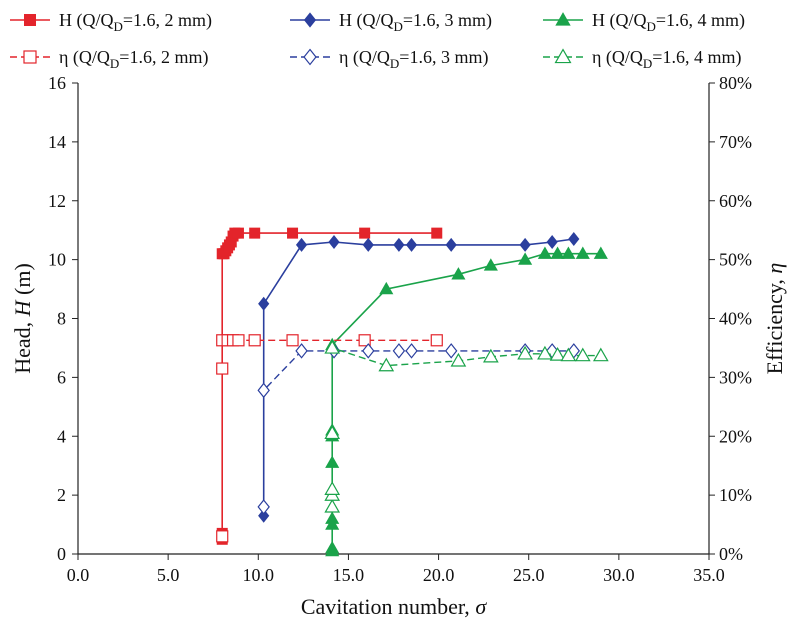 The image size is (800, 629). I want to click on y2-tick-label: 10%, so click(735, 495).